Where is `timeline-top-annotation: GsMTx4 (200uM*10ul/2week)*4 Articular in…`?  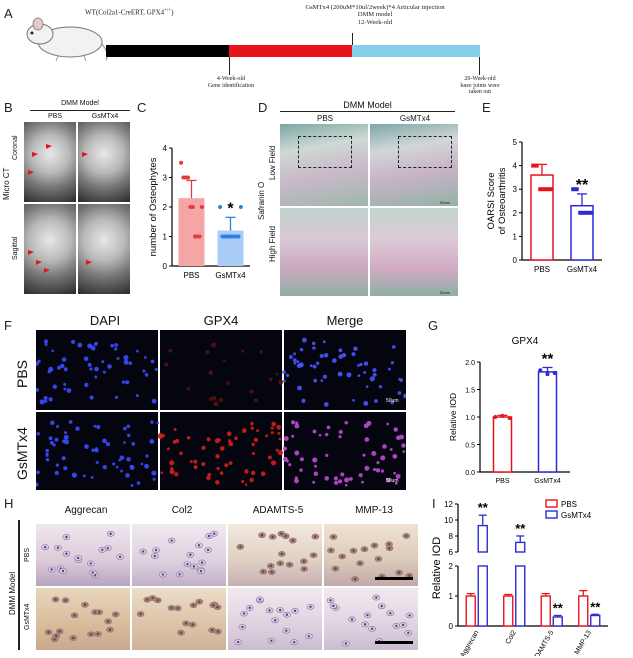 timeline-top-annotation: GsMTx4 (200uM*10ul/2week)*4 Articular in… is located at coordinates (375, 15).